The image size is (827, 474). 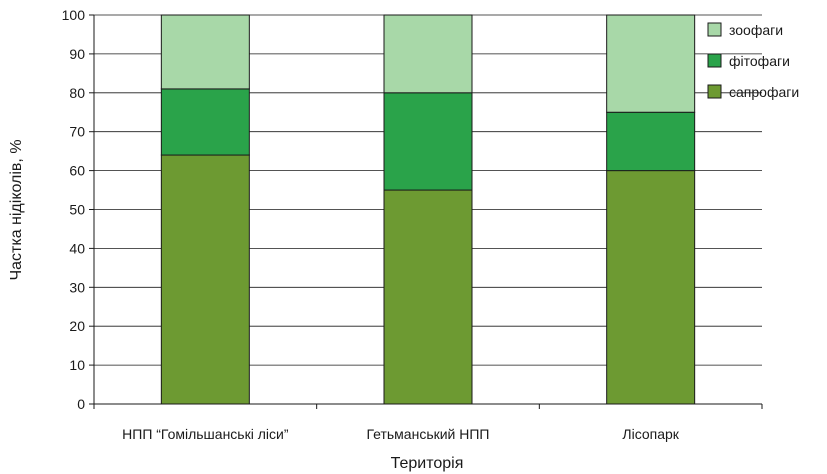 I want to click on y-tick-label: 50, so click(x=77, y=210).